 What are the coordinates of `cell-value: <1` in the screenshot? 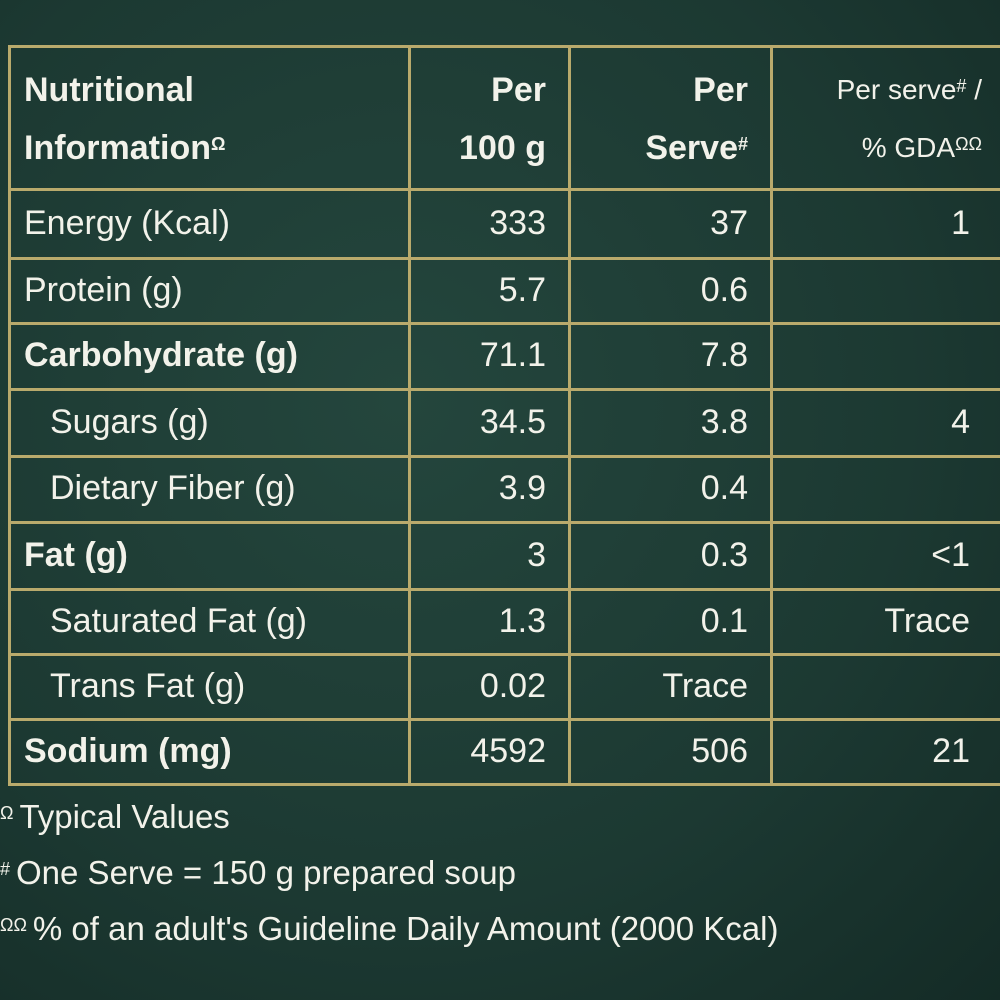 It's located at (950, 554).